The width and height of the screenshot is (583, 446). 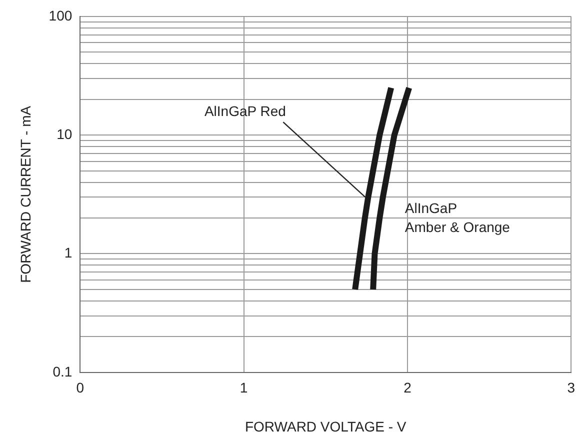 What do you see at coordinates (325, 426) in the screenshot?
I see `x-axis-title: FORWARD VOLTAGE - V` at bounding box center [325, 426].